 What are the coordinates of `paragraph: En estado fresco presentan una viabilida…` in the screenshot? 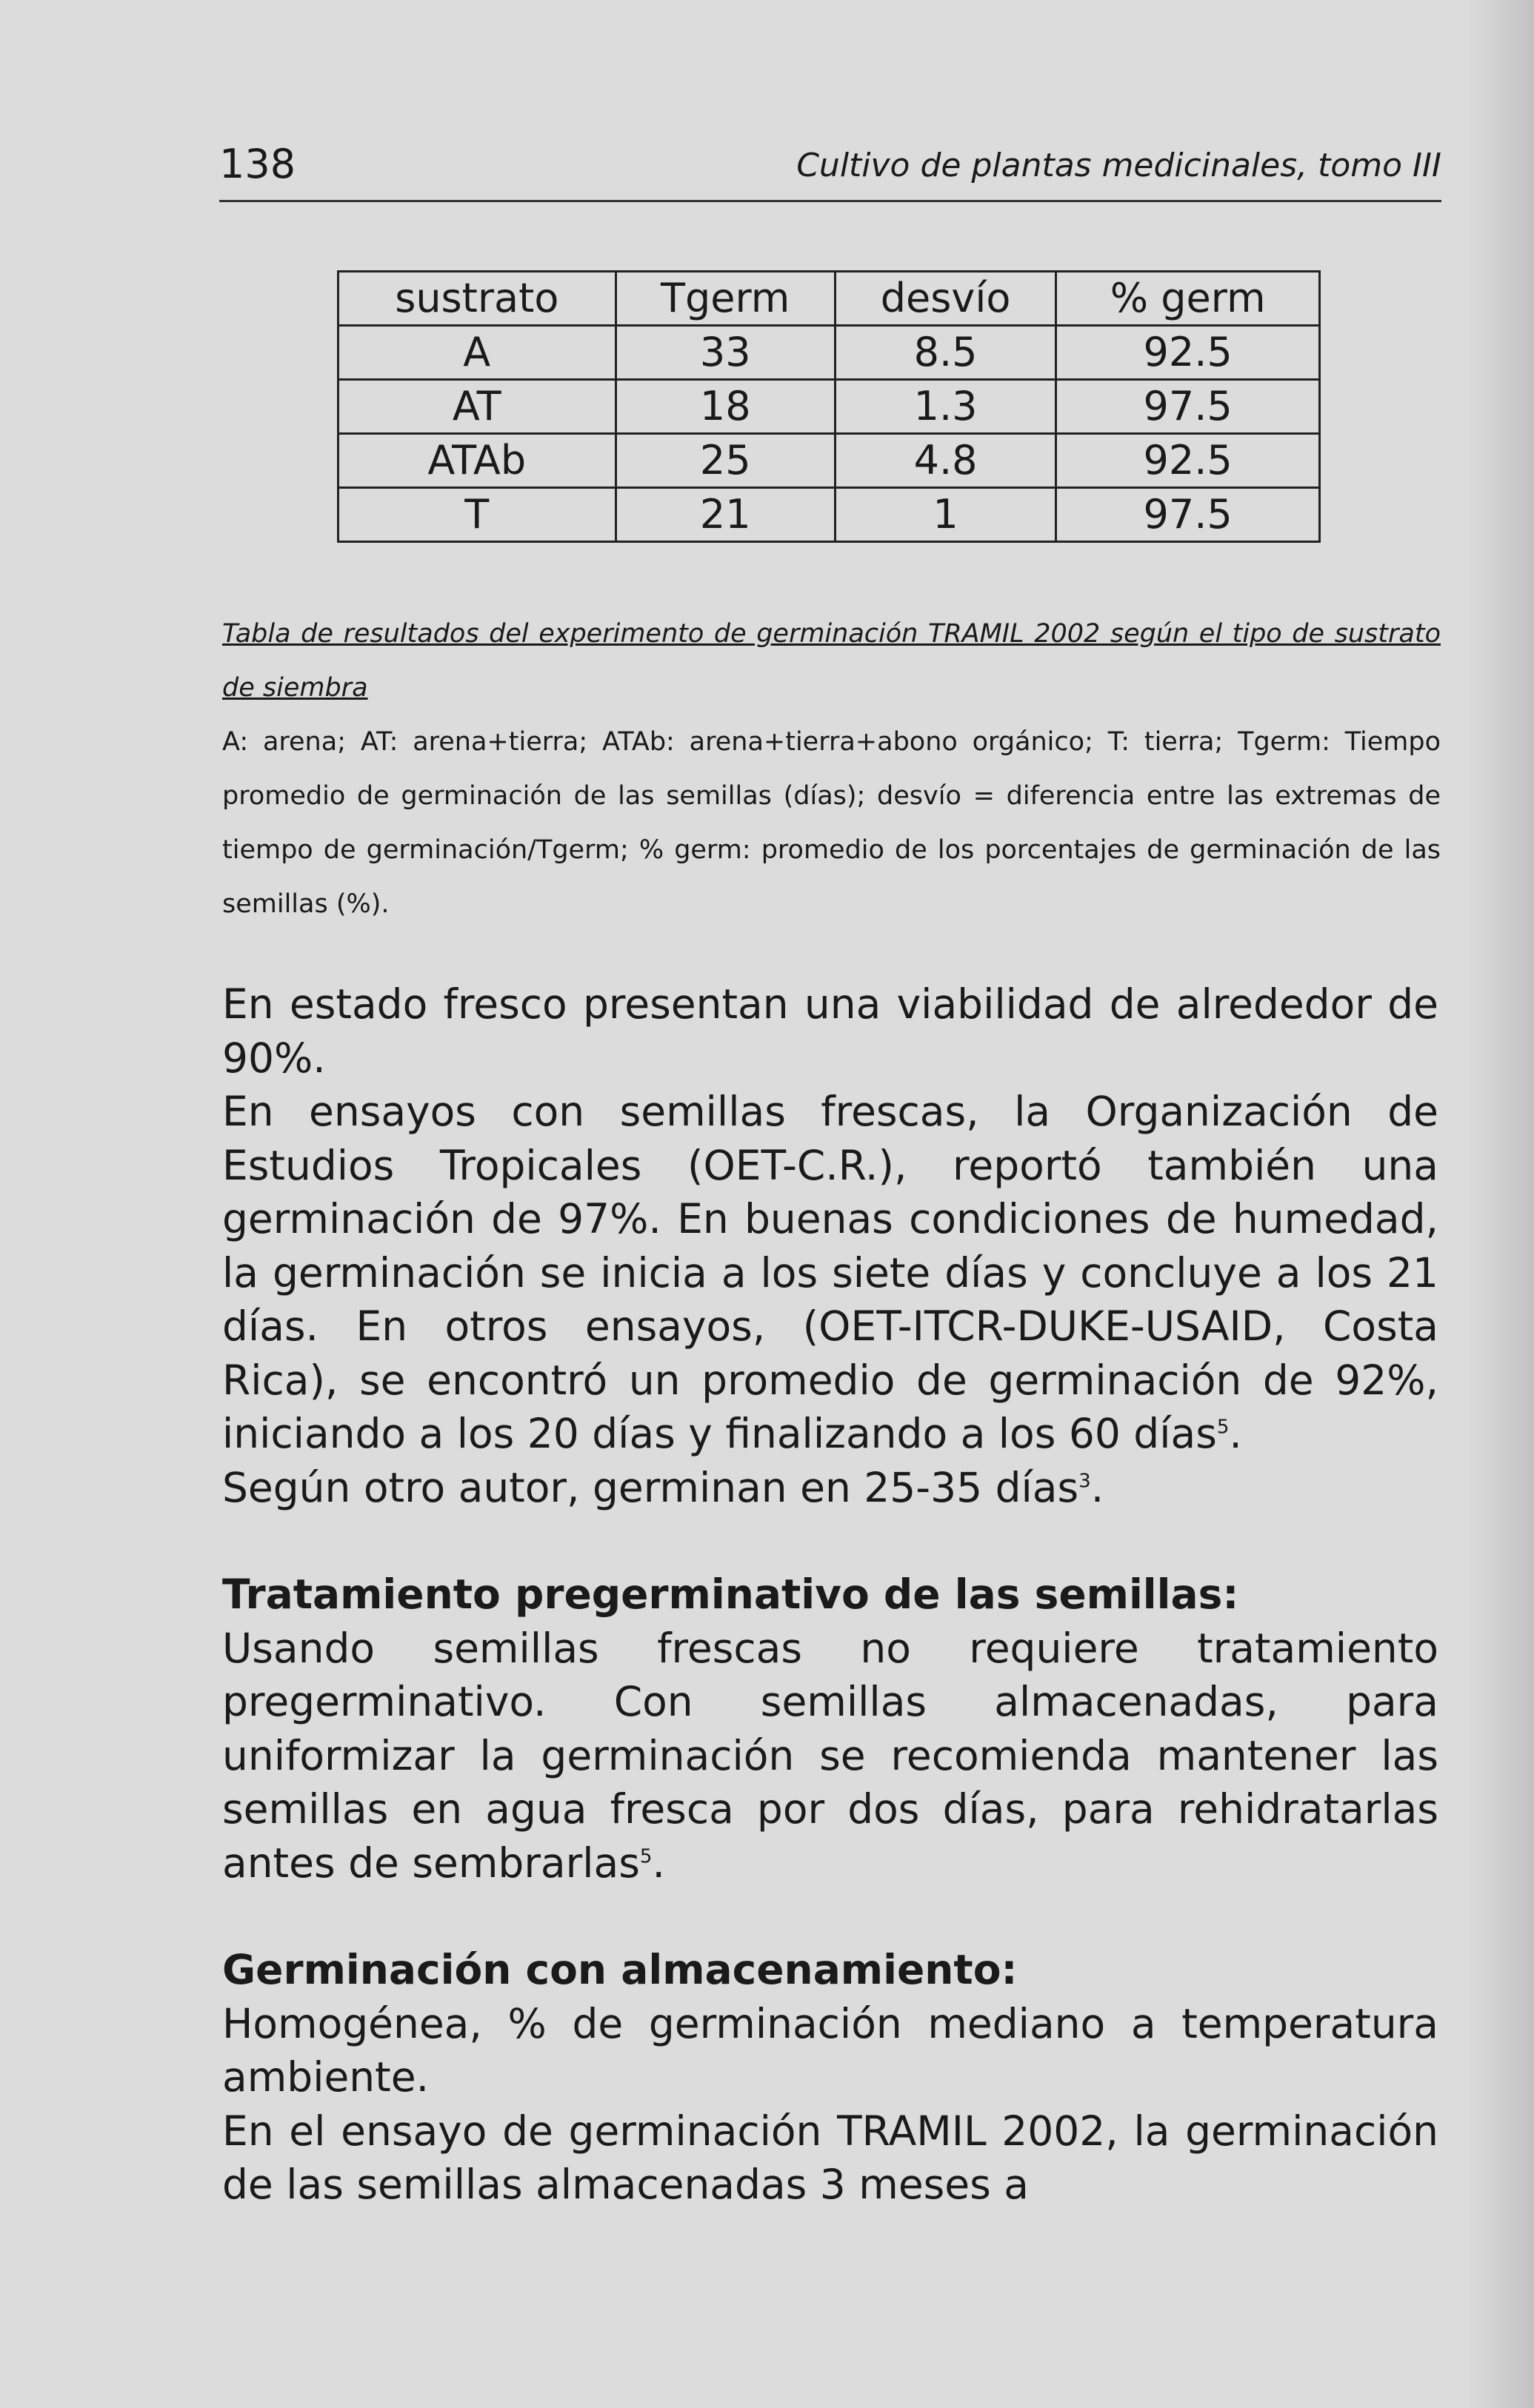 It's located at (830, 1031).